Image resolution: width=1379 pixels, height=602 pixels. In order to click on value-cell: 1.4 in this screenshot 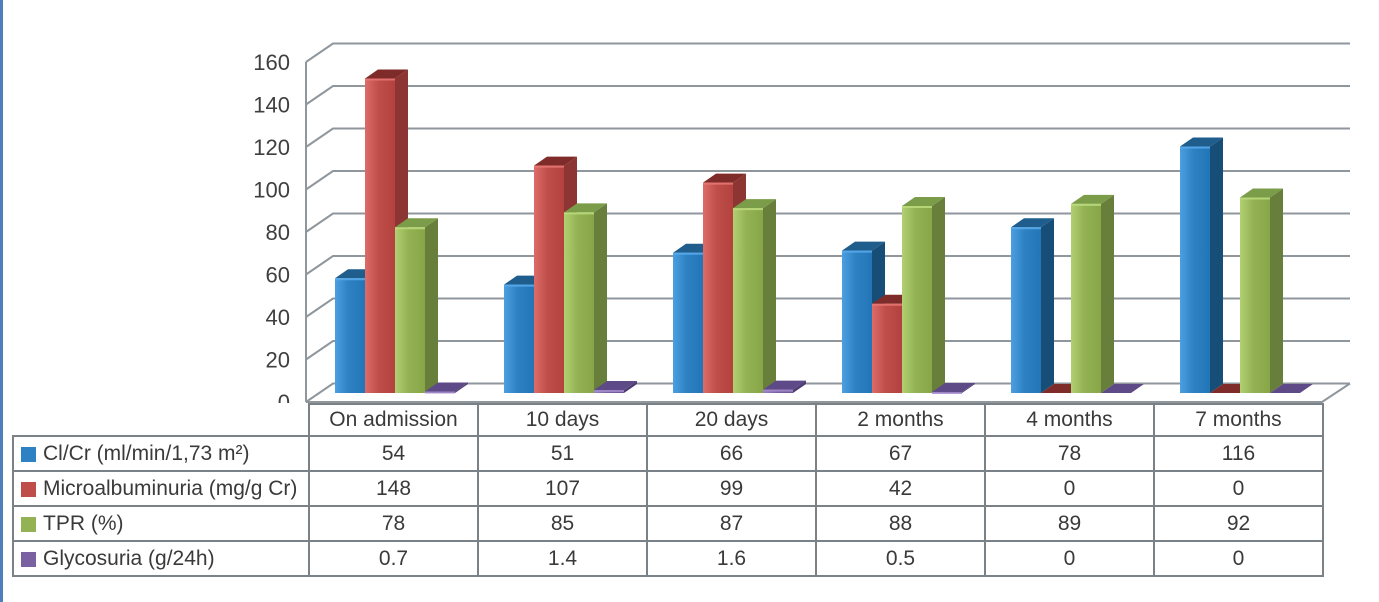, I will do `click(562, 558)`.